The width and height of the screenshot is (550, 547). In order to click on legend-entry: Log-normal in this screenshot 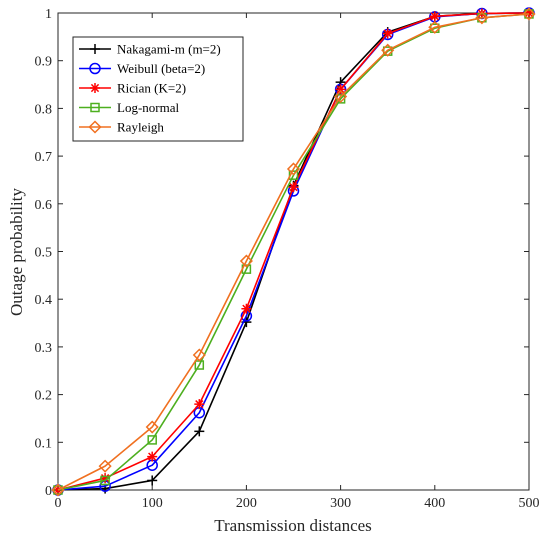, I will do `click(129, 107)`.